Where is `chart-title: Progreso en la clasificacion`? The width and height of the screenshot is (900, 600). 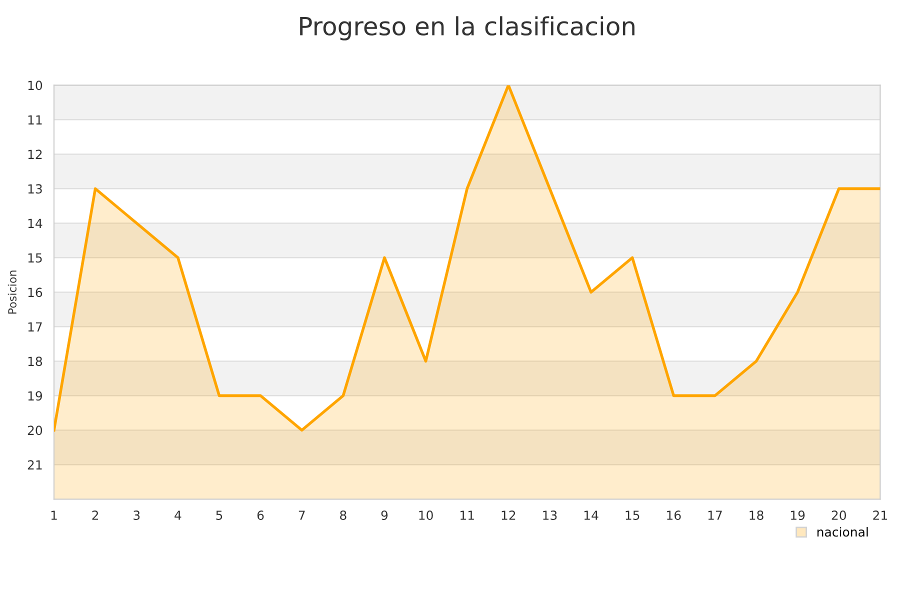
chart-title: Progreso en la clasificacion is located at coordinates (467, 28).